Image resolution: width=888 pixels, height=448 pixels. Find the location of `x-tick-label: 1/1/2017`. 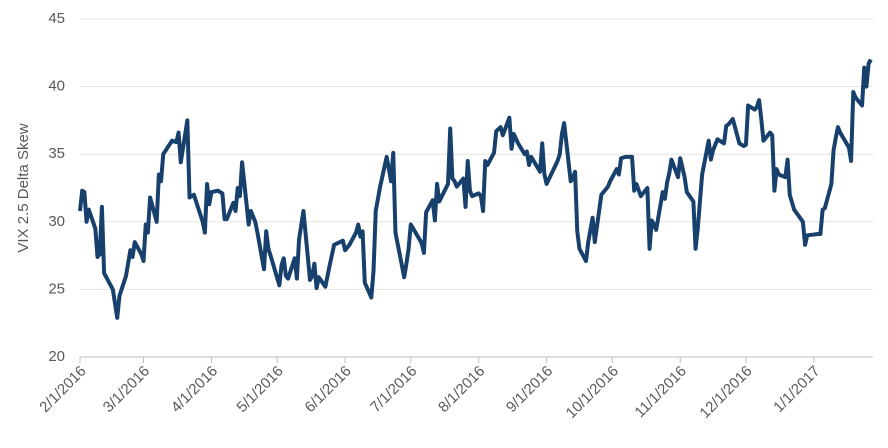

x-tick-label: 1/1/2017 is located at coordinates (796, 389).